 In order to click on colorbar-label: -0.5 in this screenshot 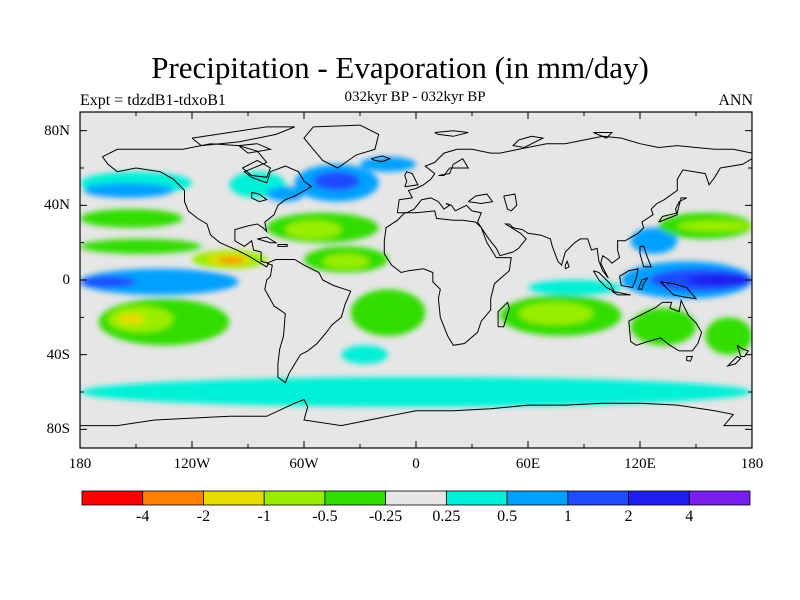, I will do `click(325, 516)`.